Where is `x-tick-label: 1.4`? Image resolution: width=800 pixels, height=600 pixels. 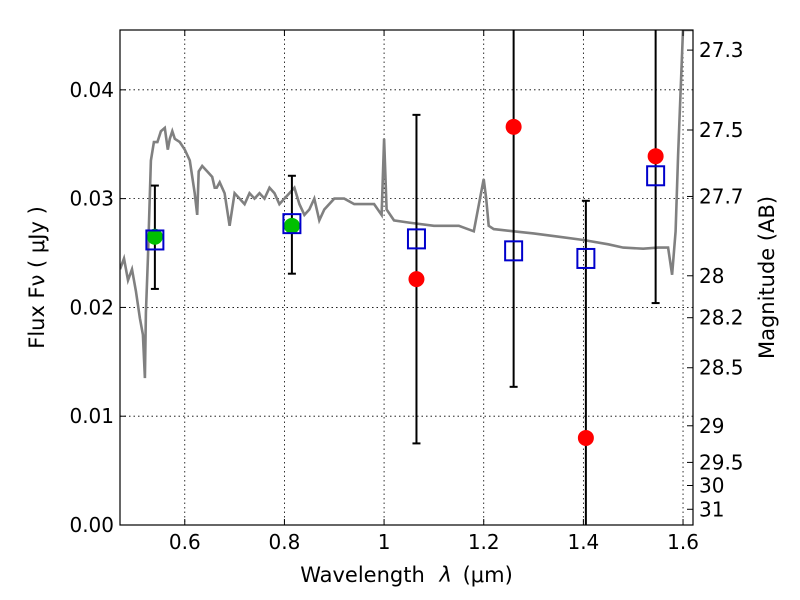 x-tick-label: 1.4 is located at coordinates (583, 542).